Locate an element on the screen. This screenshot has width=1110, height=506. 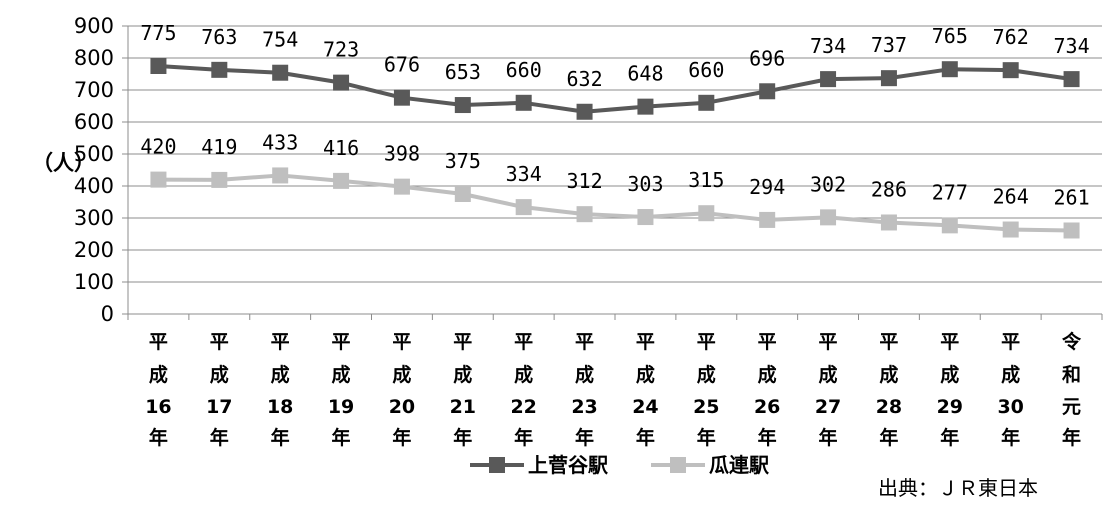
x-category-label: 平成 23 年 is located at coordinates (584, 390).